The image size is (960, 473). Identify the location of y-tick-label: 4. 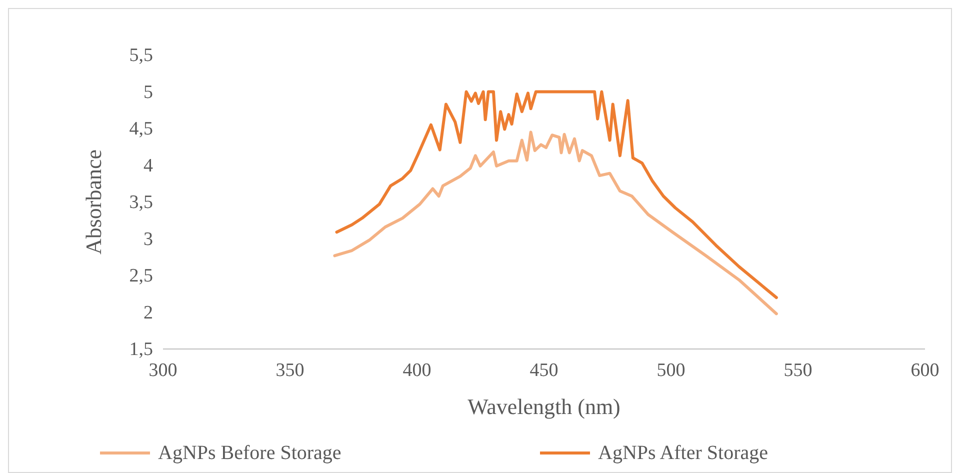
(149, 165).